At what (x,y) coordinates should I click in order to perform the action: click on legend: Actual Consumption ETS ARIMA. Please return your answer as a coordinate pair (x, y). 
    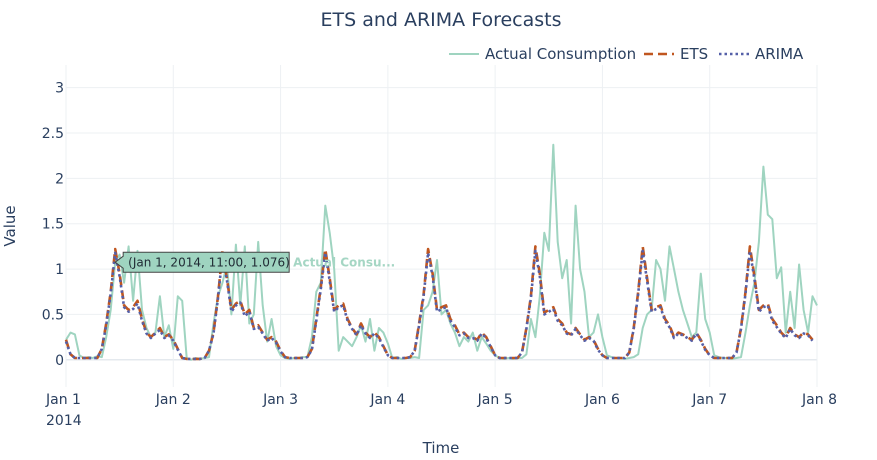
    Looking at the image, I should click on (626, 54).